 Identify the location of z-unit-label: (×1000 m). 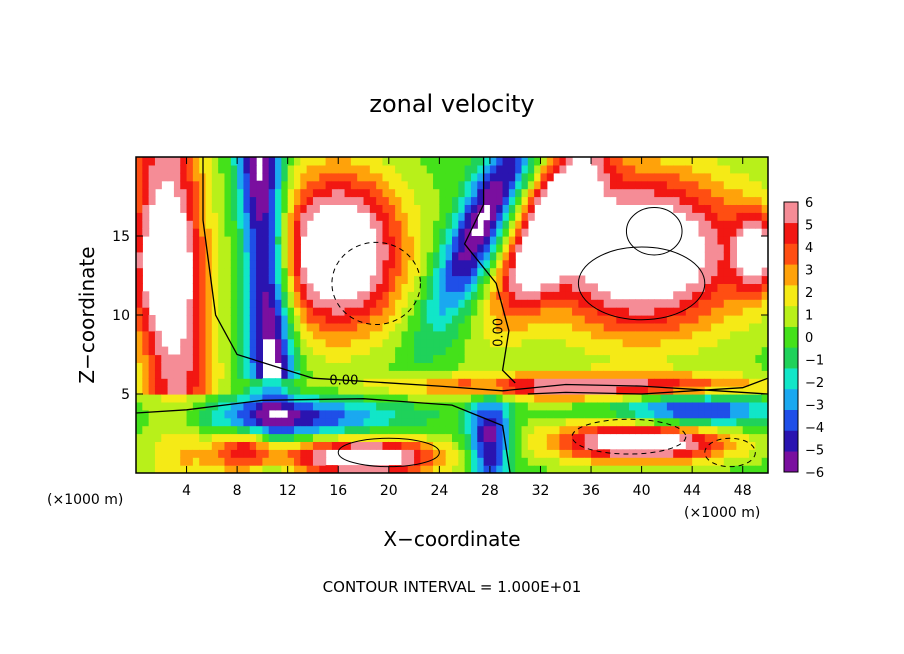
(722, 513).